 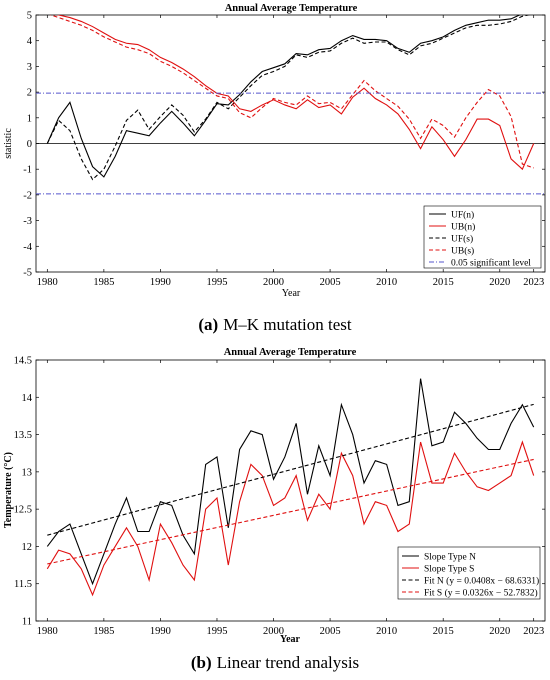 What do you see at coordinates (27, 547) in the screenshot?
I see `b-ytick-label: 12` at bounding box center [27, 547].